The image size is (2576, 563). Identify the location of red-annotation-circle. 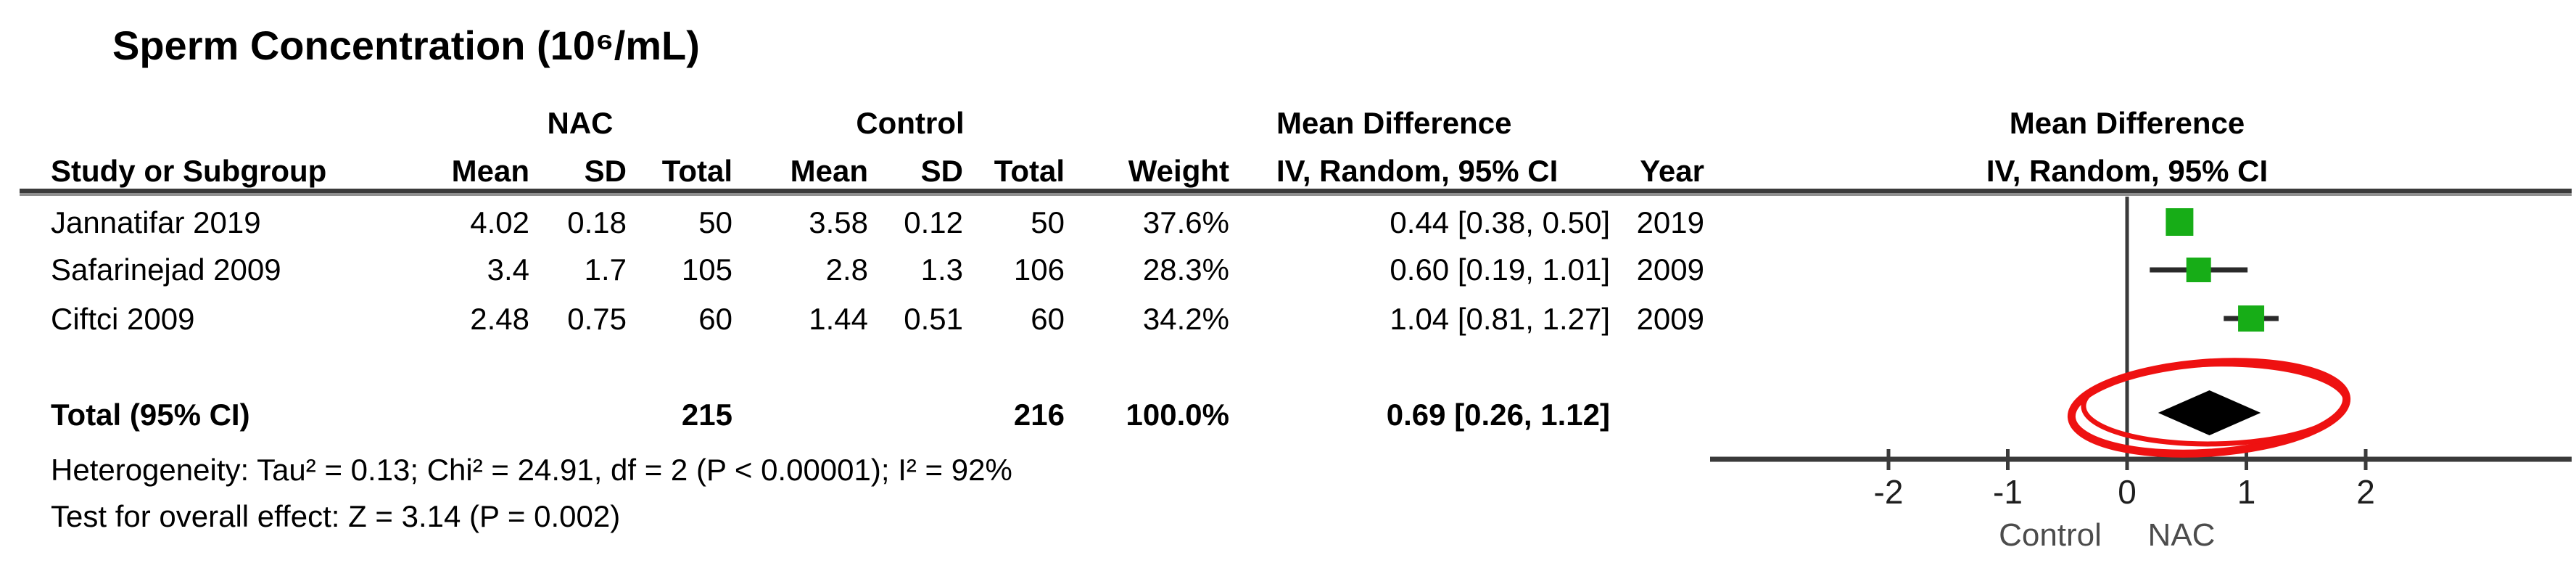
(2209, 408).